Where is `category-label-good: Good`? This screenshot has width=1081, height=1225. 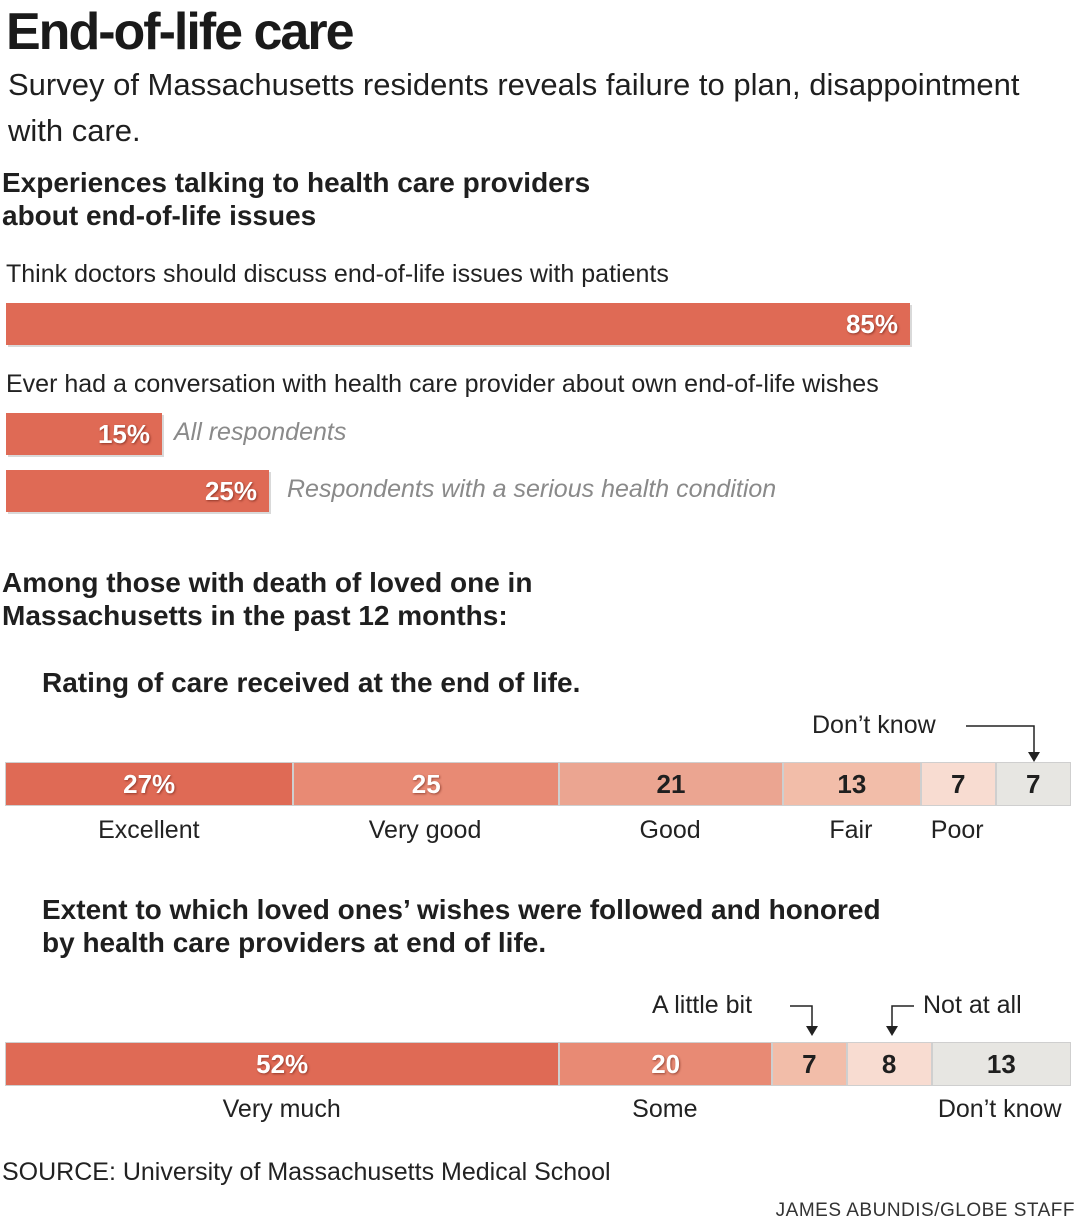 category-label-good: Good is located at coordinates (670, 830).